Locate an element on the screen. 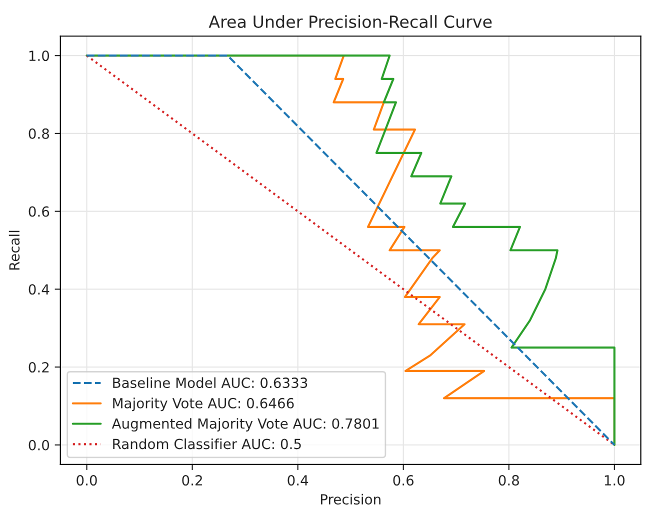  x-tick-label: 0.0 is located at coordinates (86, 480).